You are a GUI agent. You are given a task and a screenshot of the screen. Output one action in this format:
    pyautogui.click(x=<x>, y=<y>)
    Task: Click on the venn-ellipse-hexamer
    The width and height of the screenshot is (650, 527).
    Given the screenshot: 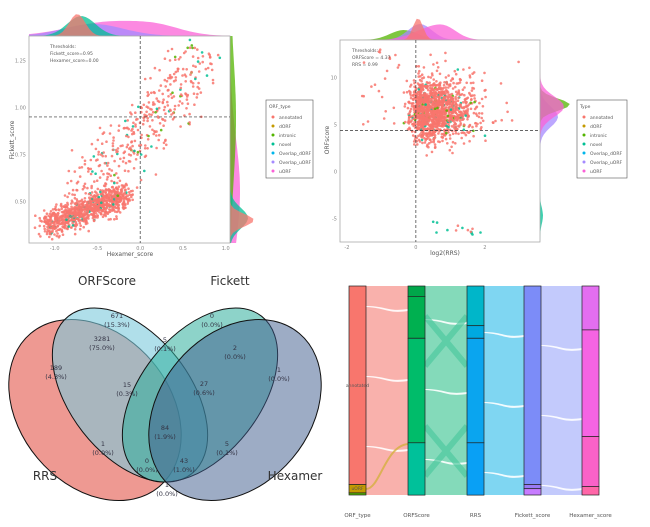 What is the action you would take?
    pyautogui.click(x=235, y=410)
    